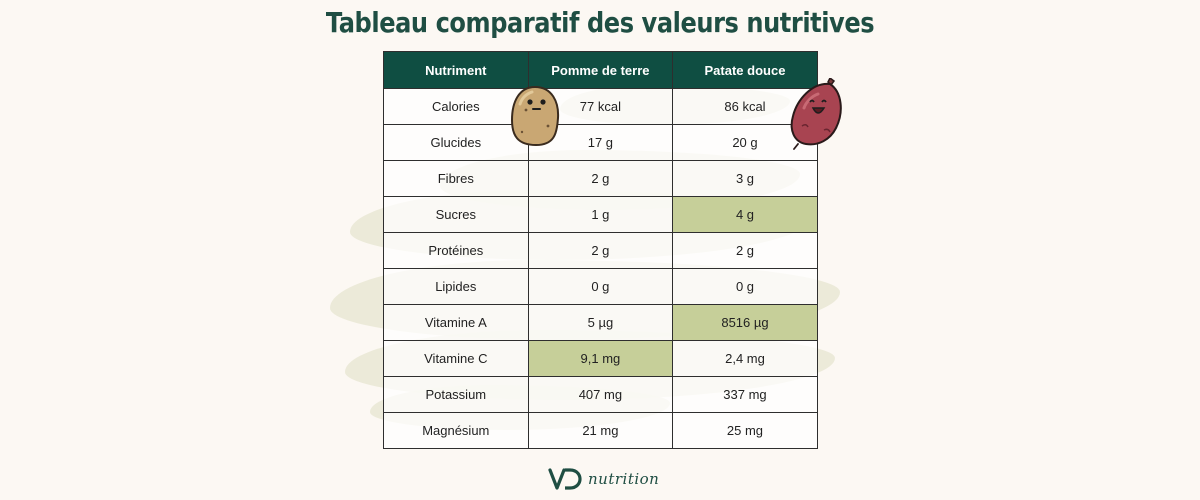  What do you see at coordinates (456, 106) in the screenshot?
I see `nutrient-cell: Calories` at bounding box center [456, 106].